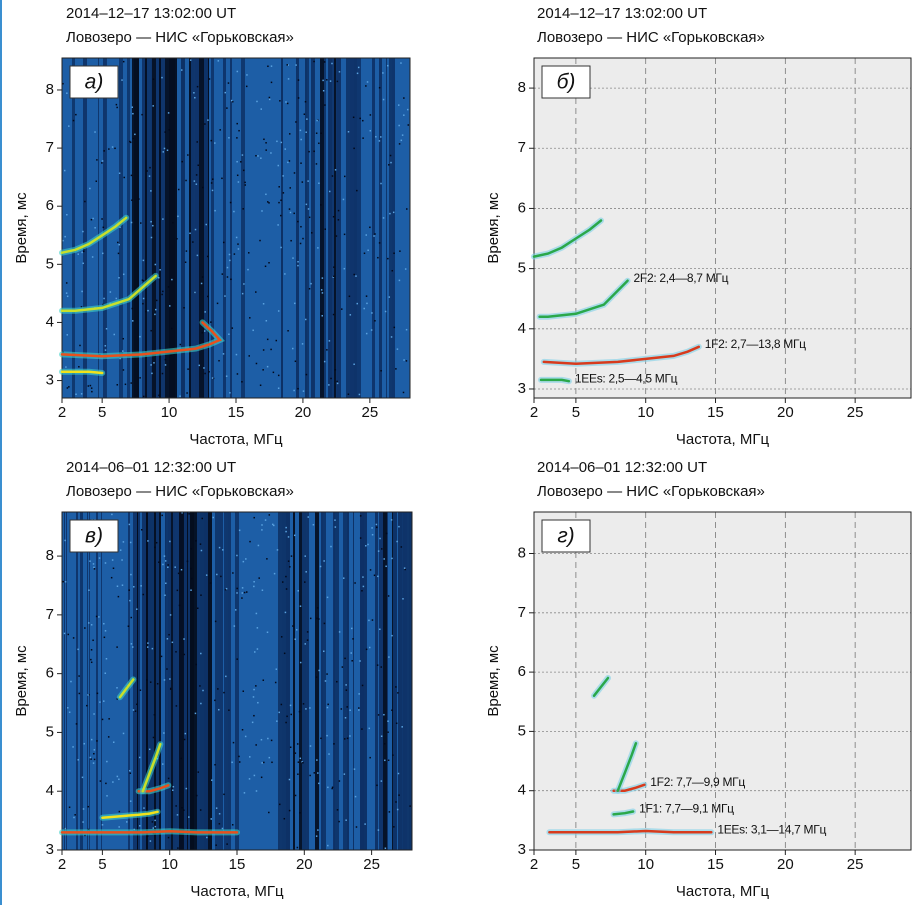 This screenshot has width=912, height=905. Describe the element at coordinates (50, 380) in the screenshot. I see `y-tick-label: 3` at that location.